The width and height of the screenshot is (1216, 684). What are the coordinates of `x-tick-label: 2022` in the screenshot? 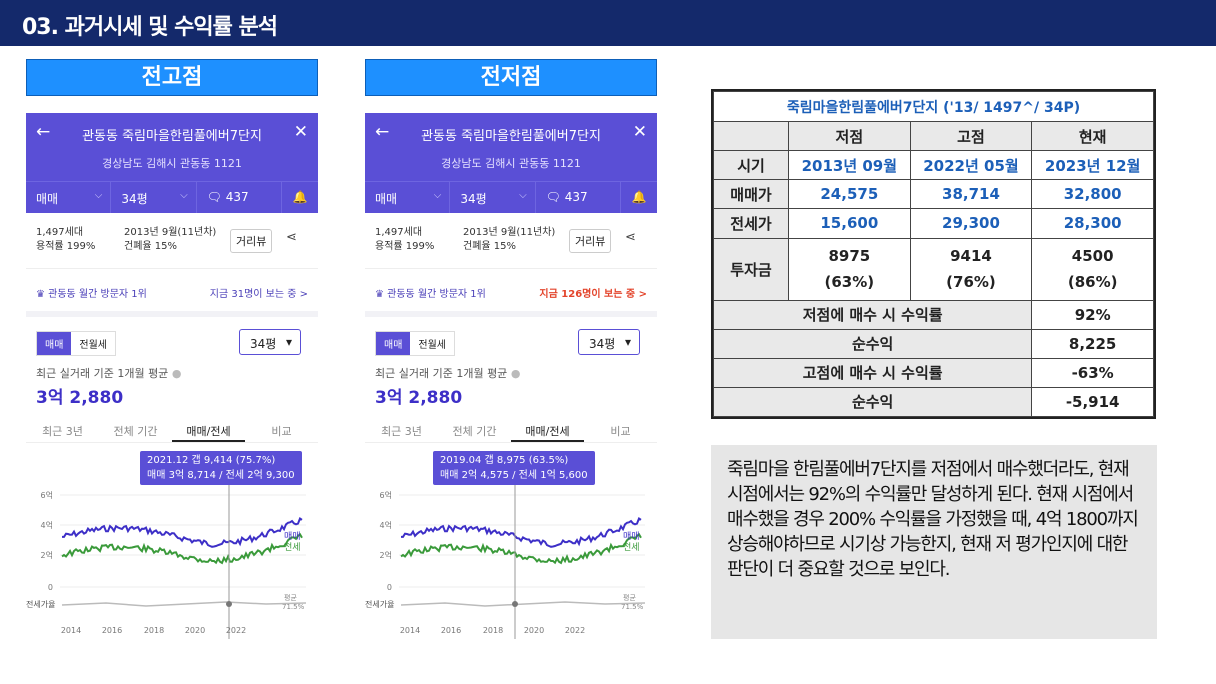 It's located at (575, 630).